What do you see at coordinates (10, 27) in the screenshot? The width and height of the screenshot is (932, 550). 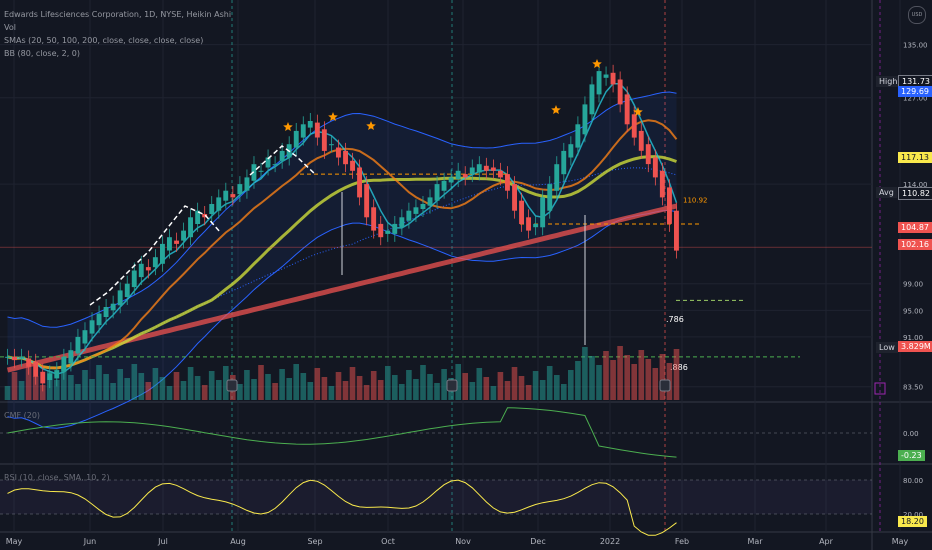 I see `legend-vol: Vol` at bounding box center [10, 27].